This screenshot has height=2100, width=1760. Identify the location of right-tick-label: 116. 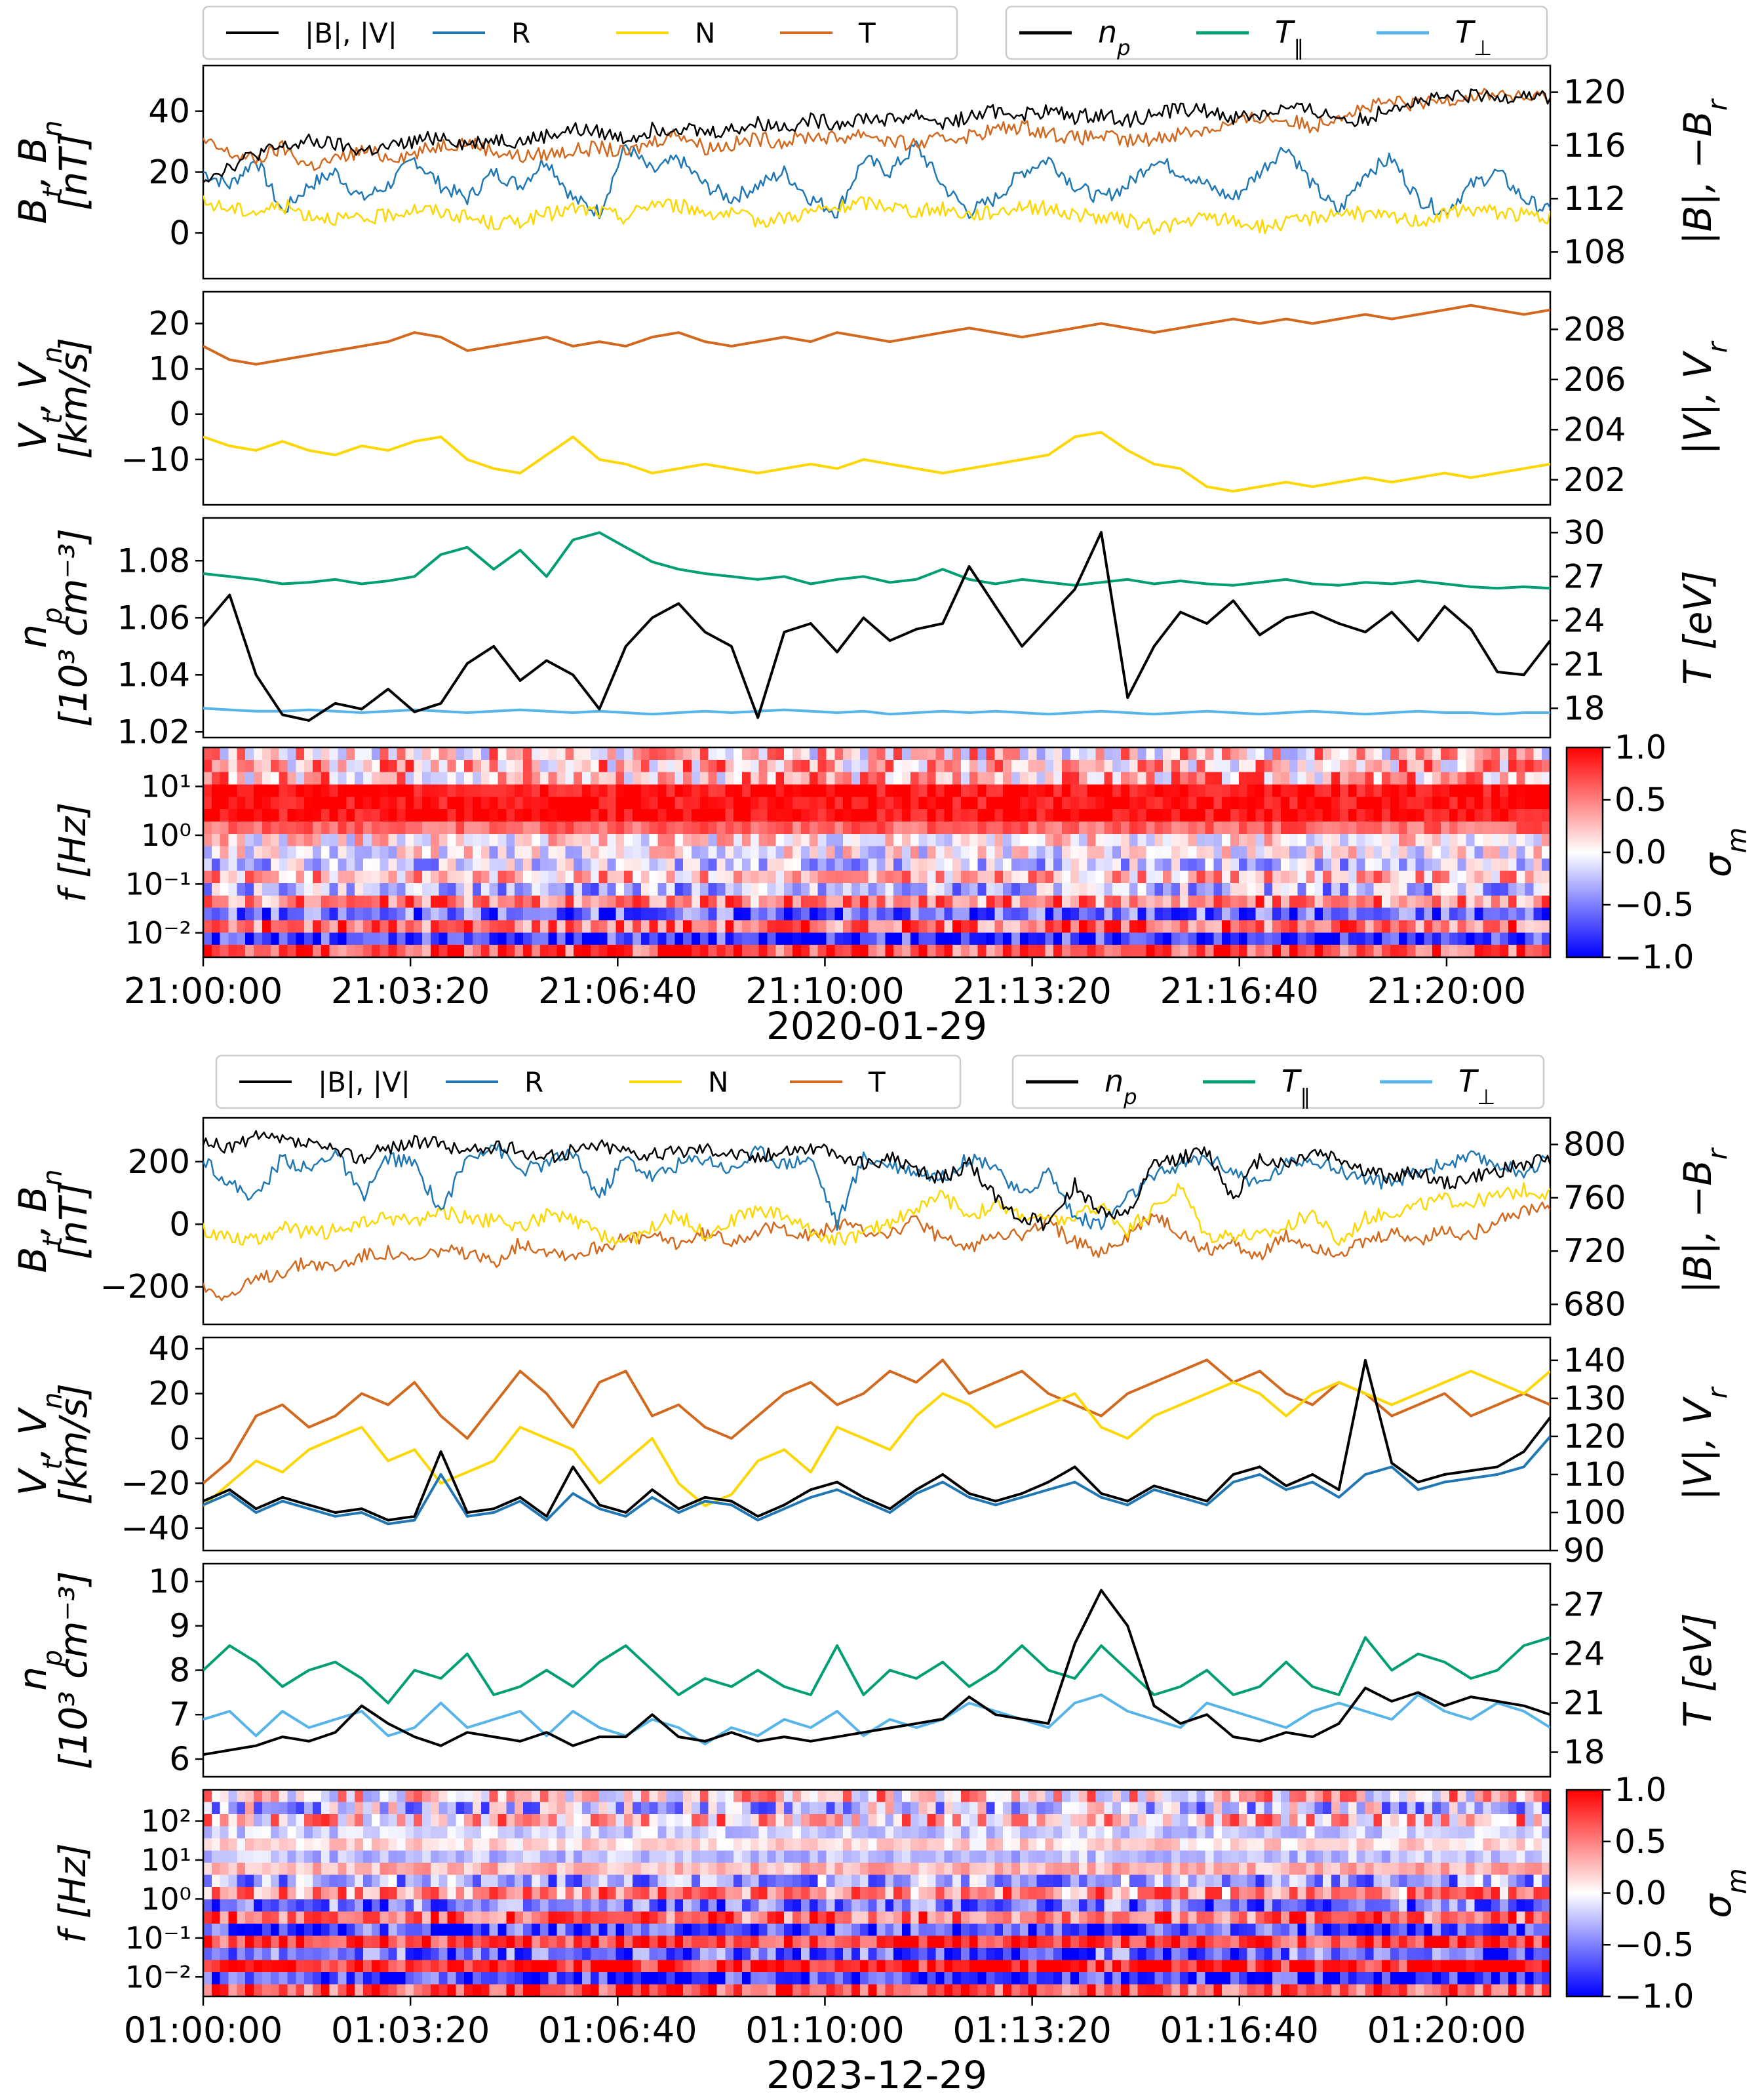
(1594, 146).